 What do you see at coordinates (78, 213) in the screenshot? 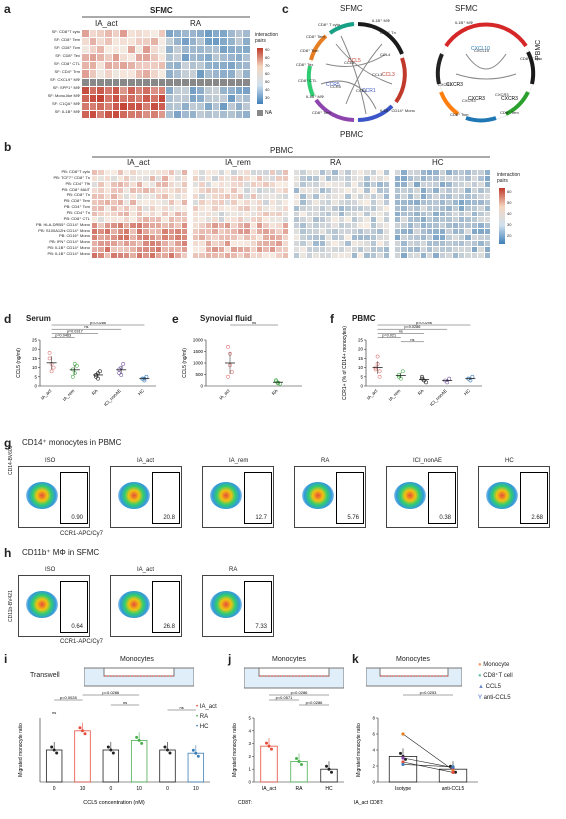
I see `heatmap-row-label: PB: CD4⁺ Tn` at bounding box center [78, 213].